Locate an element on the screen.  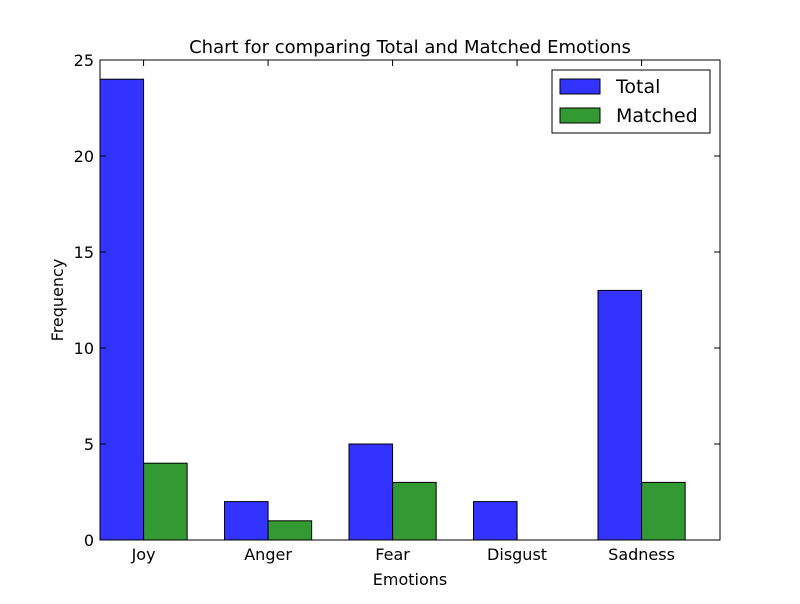
y-axis-label: Frequency is located at coordinates (57, 300).